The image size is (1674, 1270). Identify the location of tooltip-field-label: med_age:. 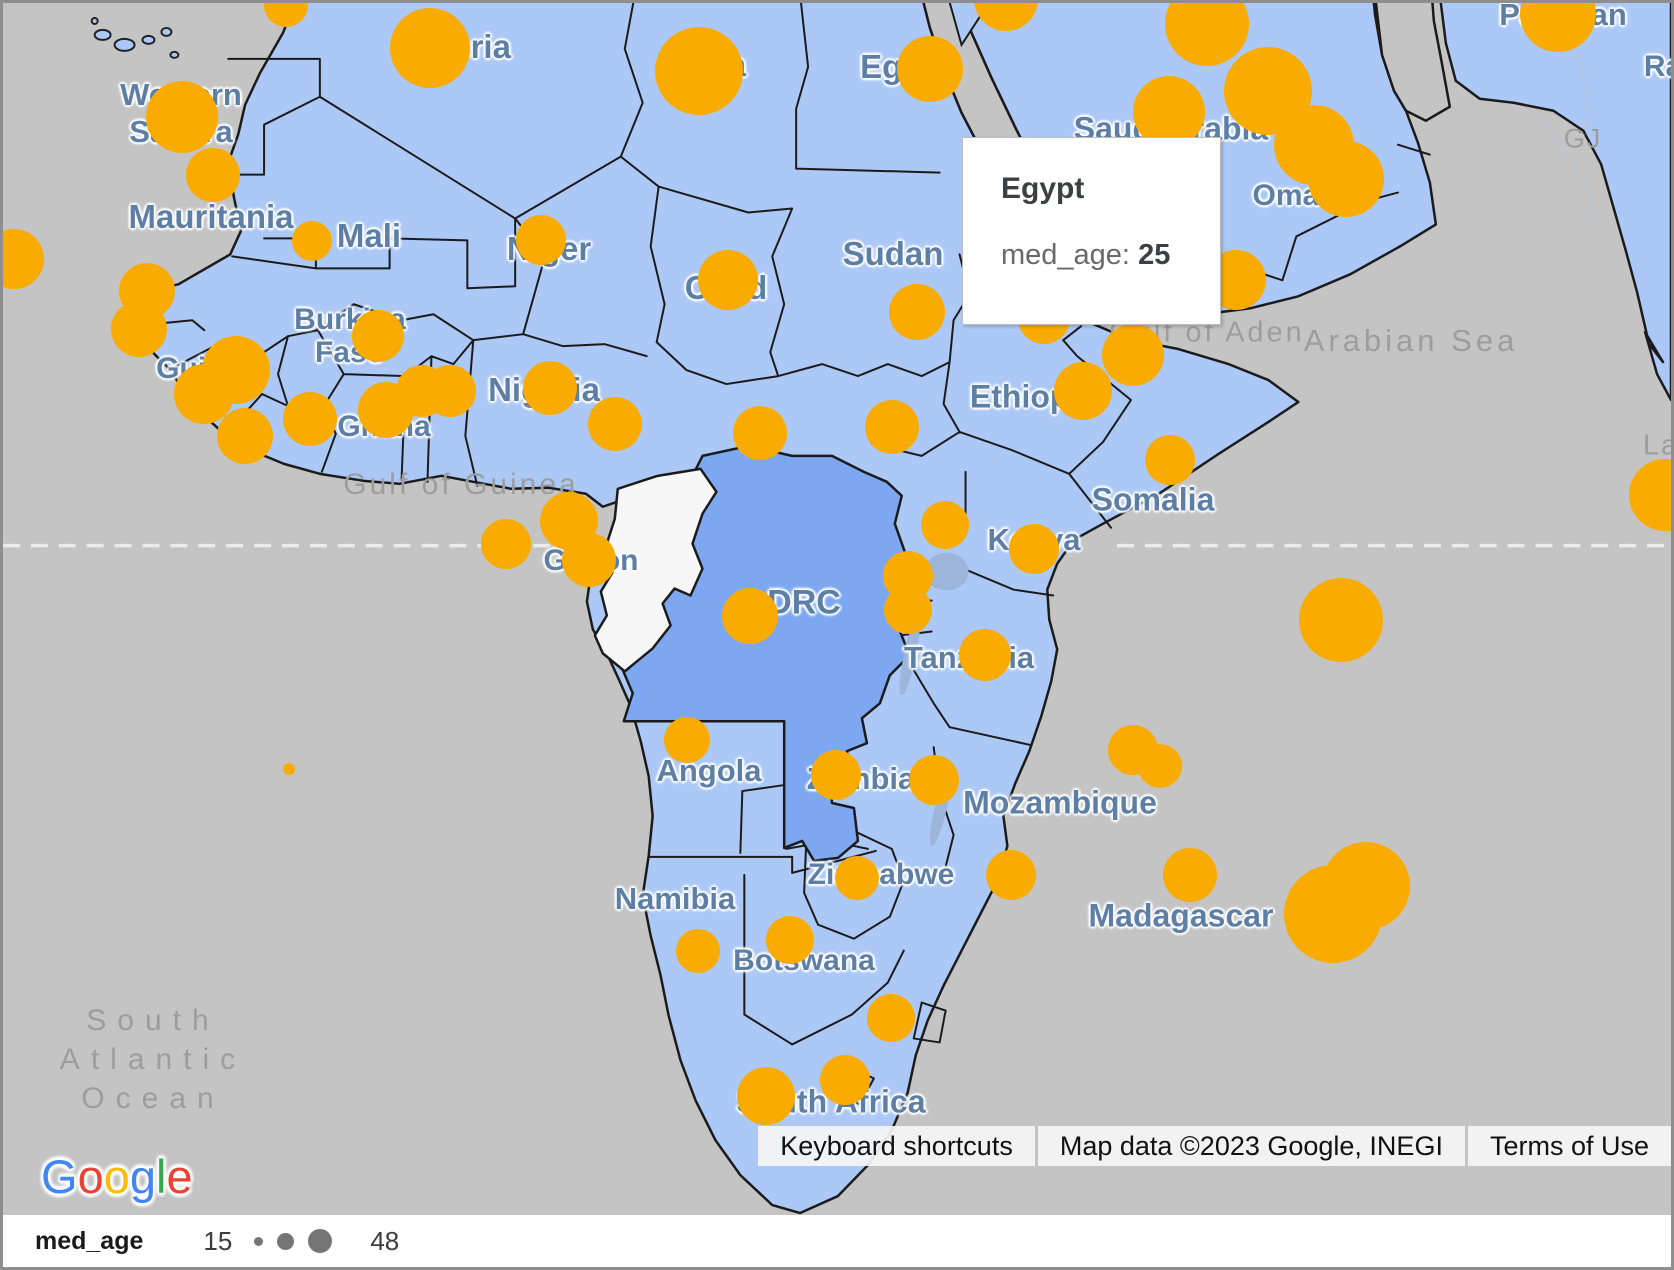
(1065, 255).